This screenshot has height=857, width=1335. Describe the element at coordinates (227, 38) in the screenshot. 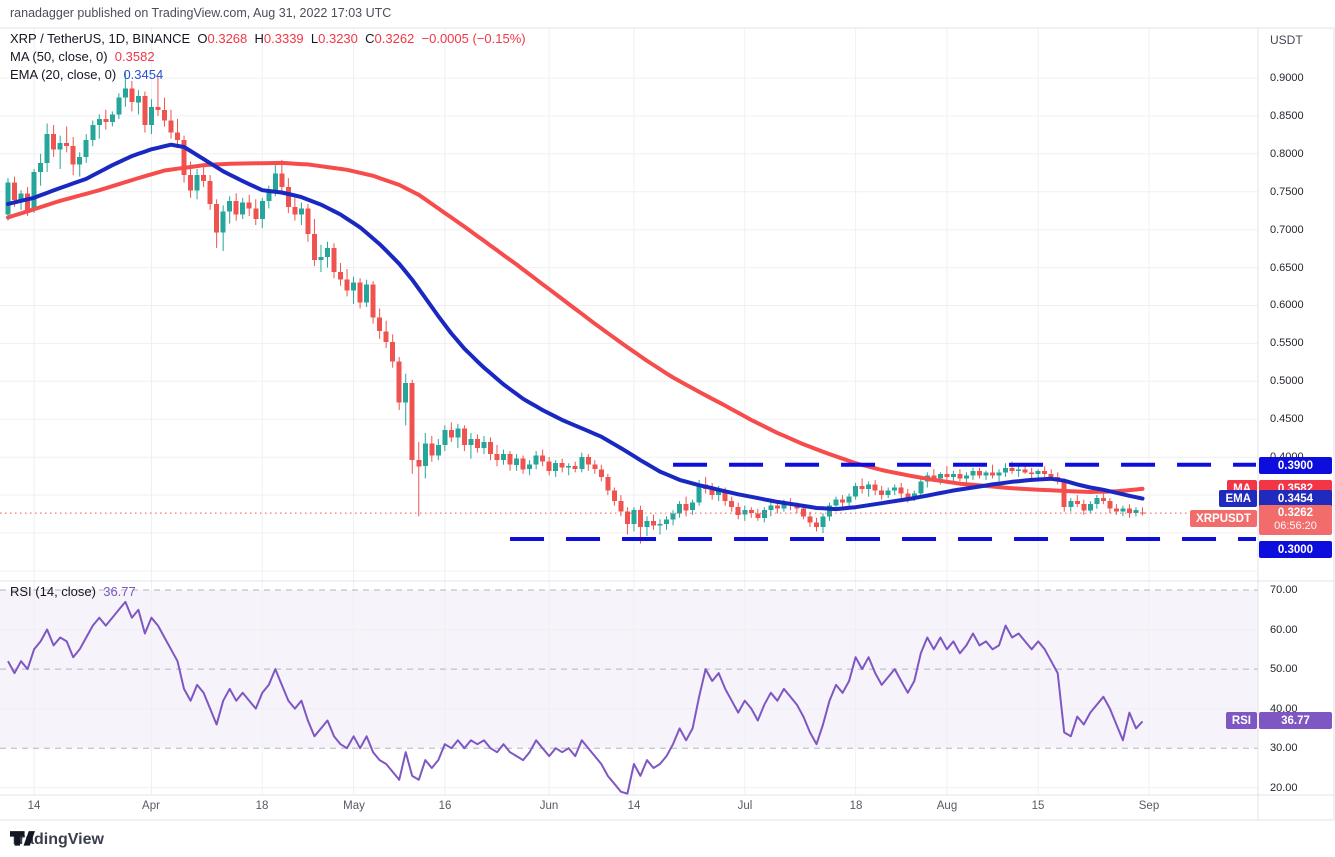

I see `ohlc-open-value: 0.3268` at that location.